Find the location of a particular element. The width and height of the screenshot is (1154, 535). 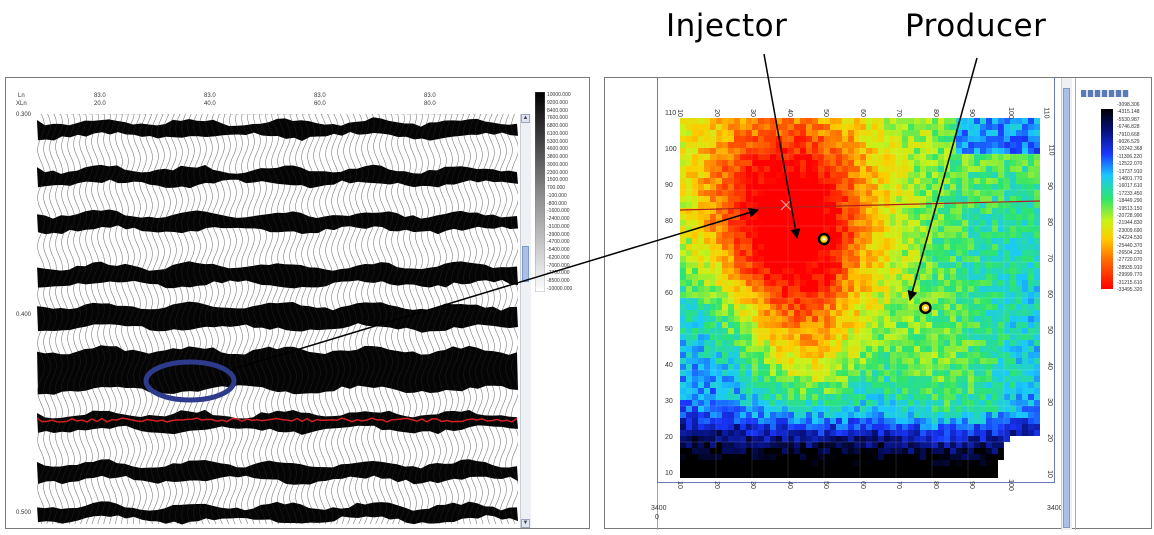

colorbar-tick-label: -7700.000 is located at coordinates (558, 273).